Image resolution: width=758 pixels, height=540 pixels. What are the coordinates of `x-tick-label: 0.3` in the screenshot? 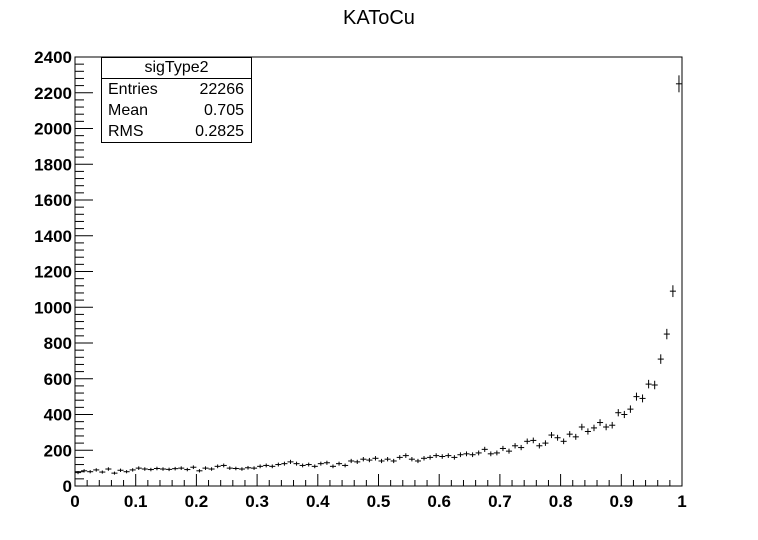 It's located at (257, 501).